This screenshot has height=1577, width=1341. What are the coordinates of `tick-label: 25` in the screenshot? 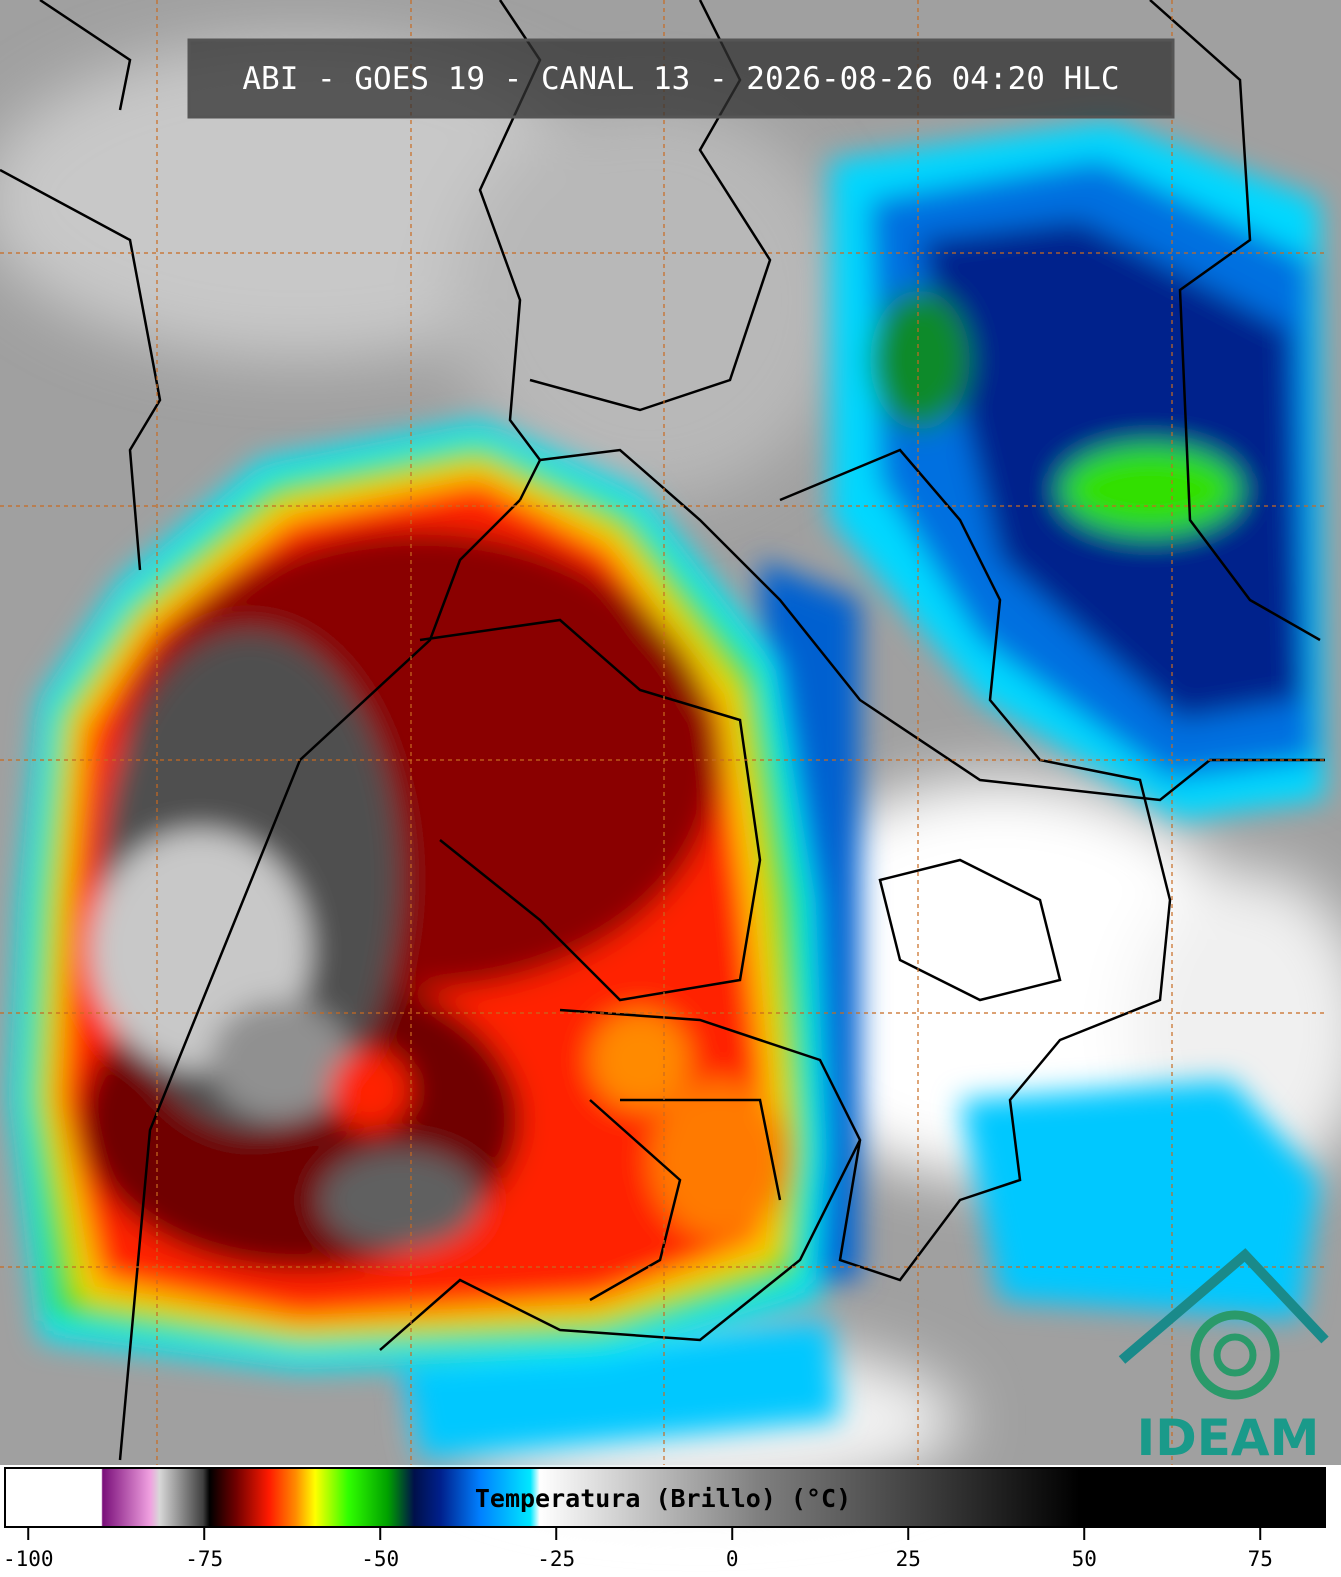 It's located at (908, 1559).